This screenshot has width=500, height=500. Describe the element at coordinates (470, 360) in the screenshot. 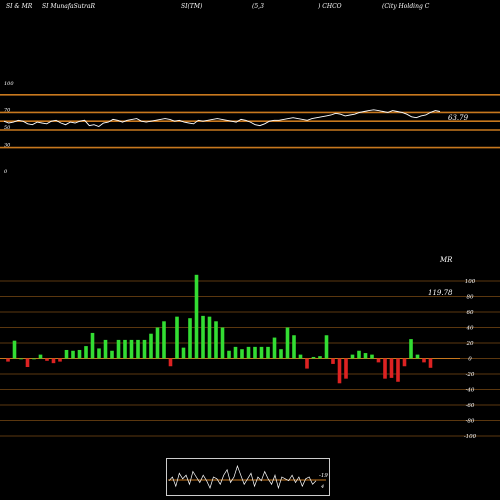

I see `mrsi-tick-label-5: 0` at that location.